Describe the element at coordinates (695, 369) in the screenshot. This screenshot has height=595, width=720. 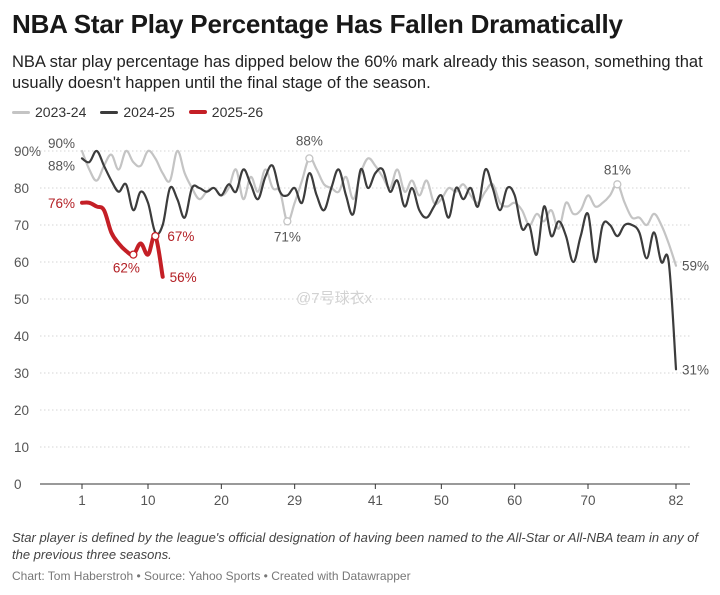
I see `annotation-label: 31%` at that location.